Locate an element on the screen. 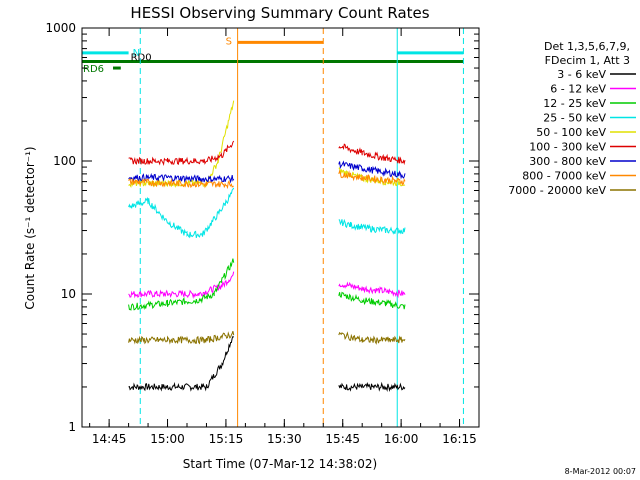  footer-date: 8-Mar-2012 00:07 is located at coordinates (600, 471).